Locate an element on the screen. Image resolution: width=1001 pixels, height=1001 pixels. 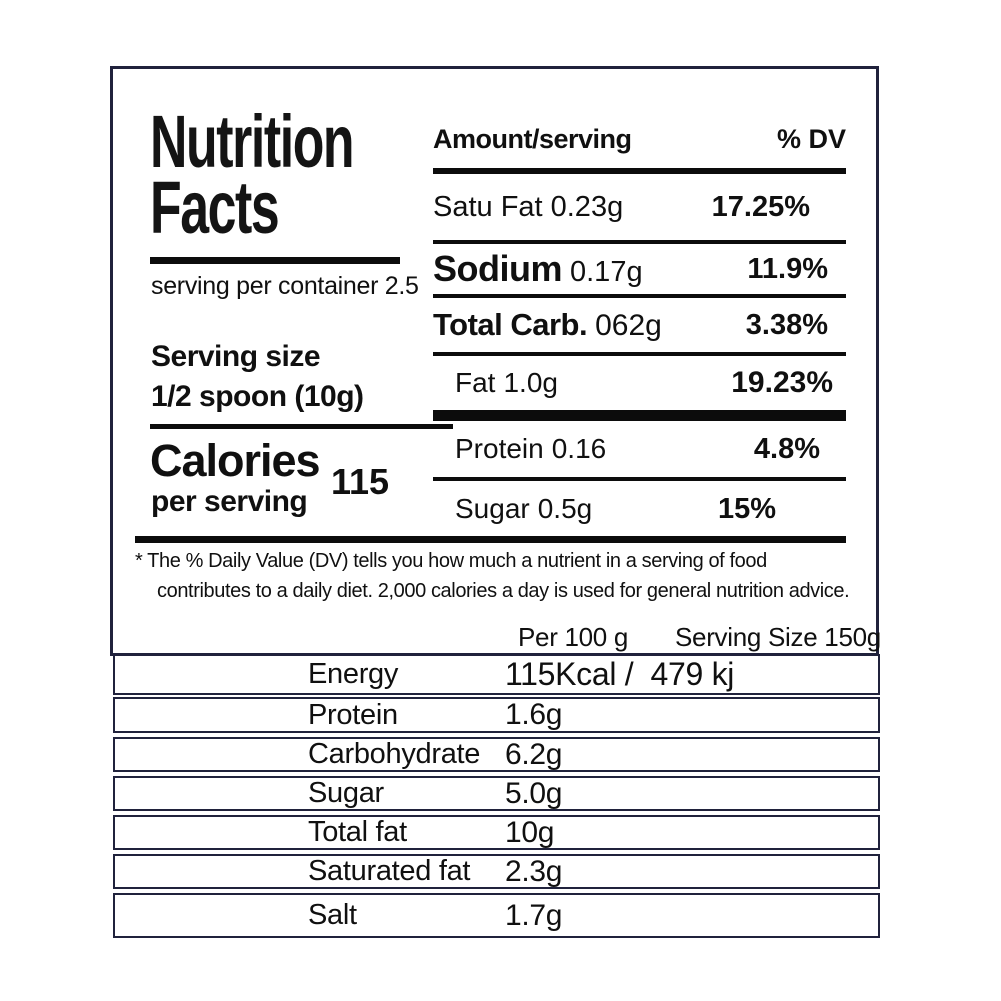
nutrient-dv: 11.9% is located at coordinates (787, 268).